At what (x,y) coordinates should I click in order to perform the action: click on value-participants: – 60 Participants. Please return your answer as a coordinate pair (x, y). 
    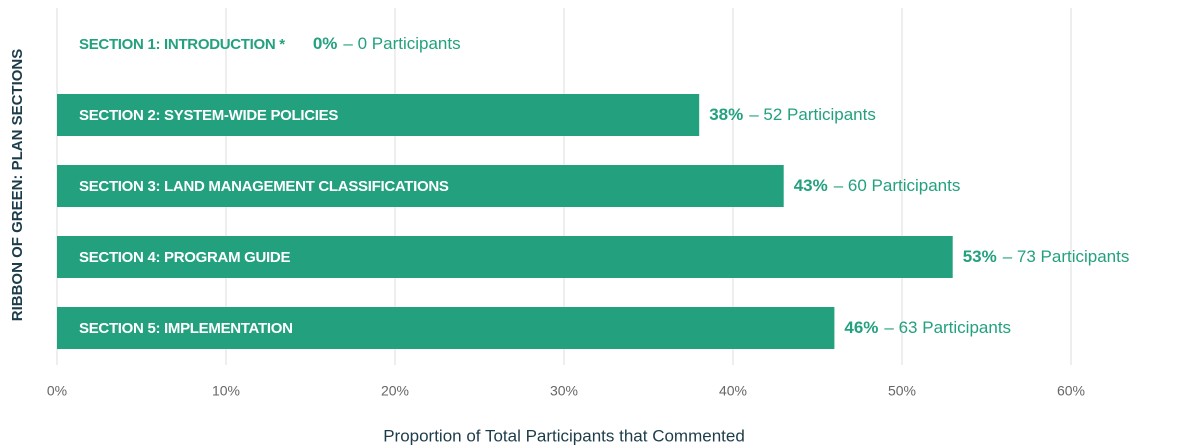
    Looking at the image, I should click on (897, 185).